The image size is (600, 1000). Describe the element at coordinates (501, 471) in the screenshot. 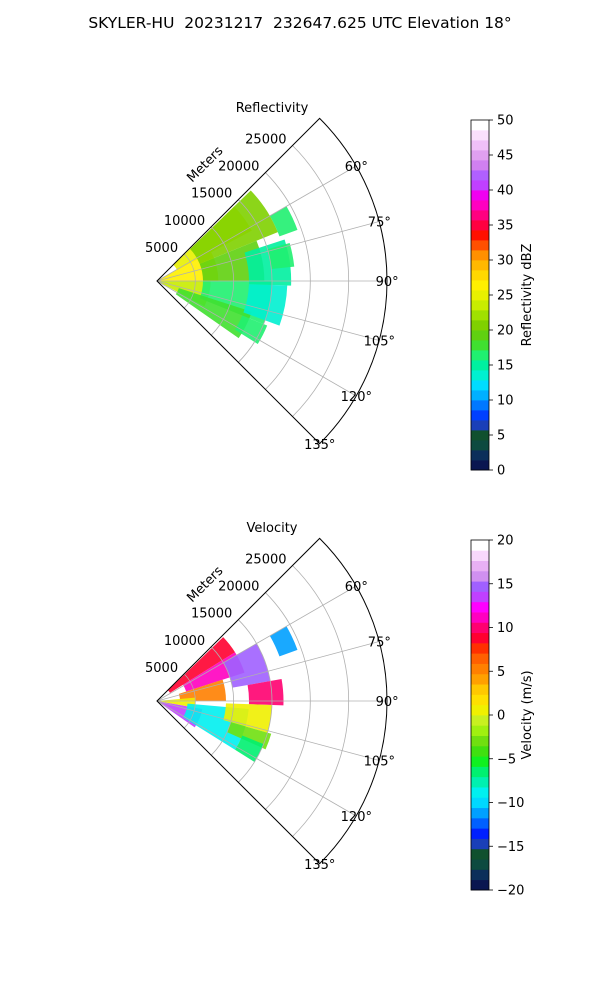

I see `colorbar-tick-label: 0` at that location.